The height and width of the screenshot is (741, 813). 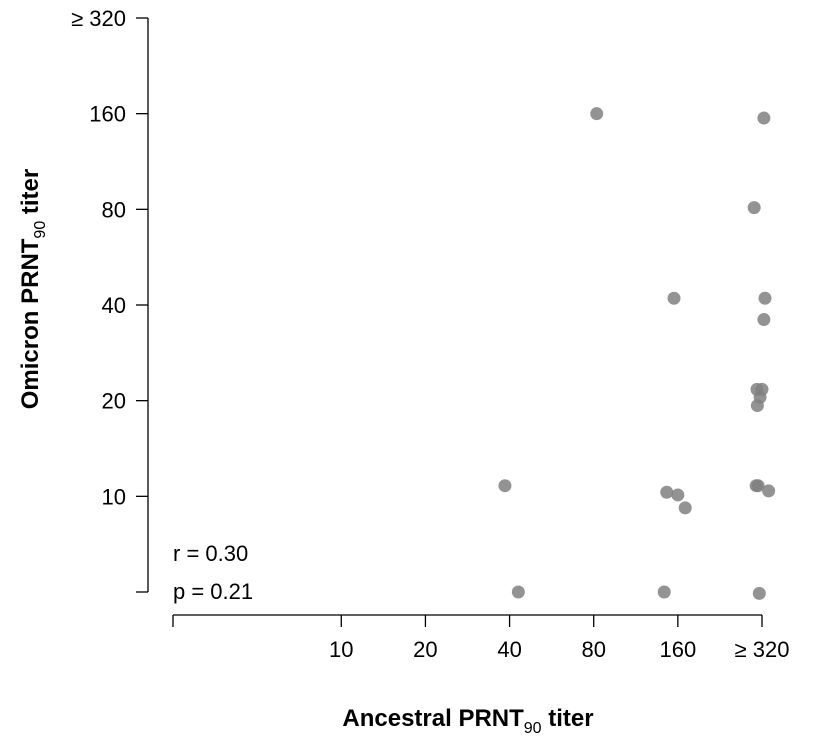 I want to click on x-axis-title-subscript: 90, so click(x=533, y=728).